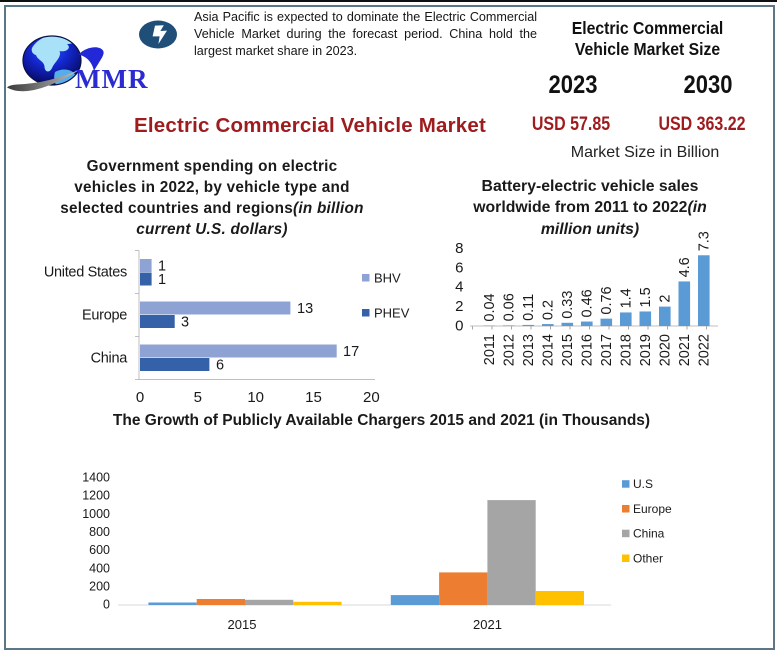 The image size is (777, 650). I want to click on svg-text: 2018, so click(627, 350).